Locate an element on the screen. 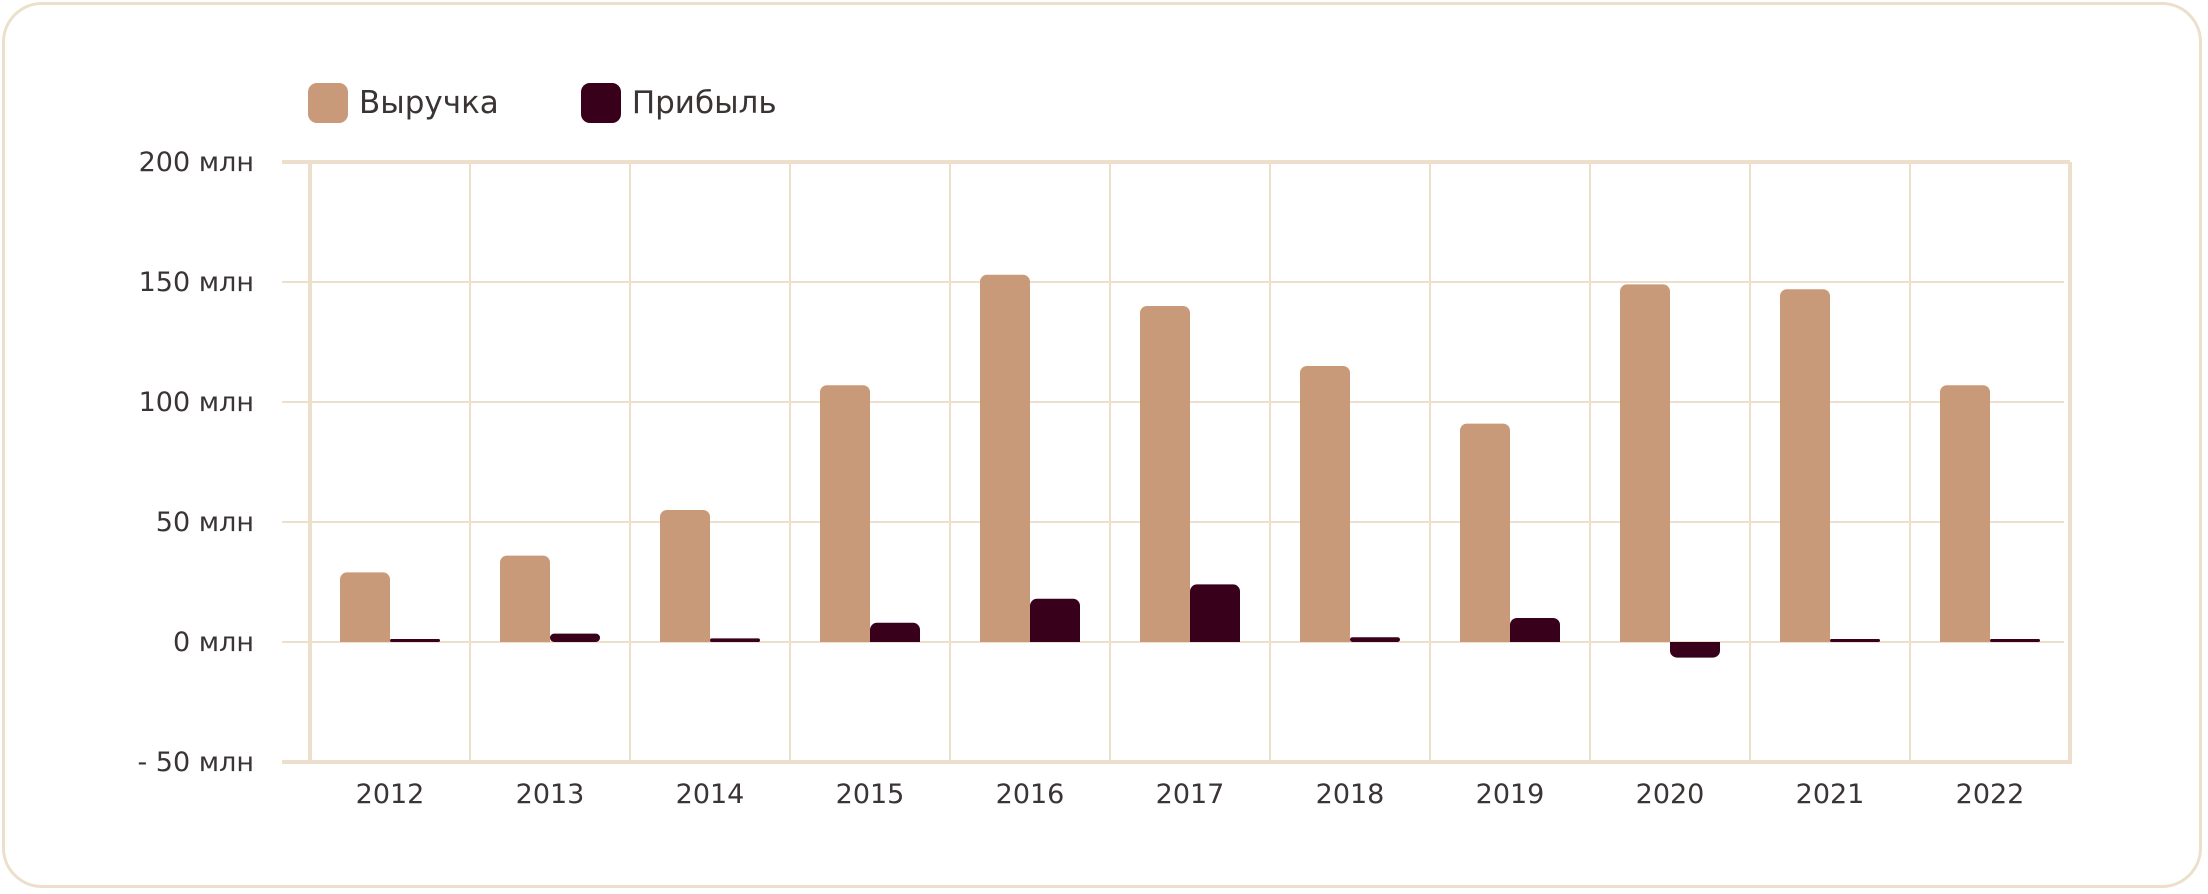 This screenshot has width=2208, height=894. legend-swatch-profit is located at coordinates (600, 103).